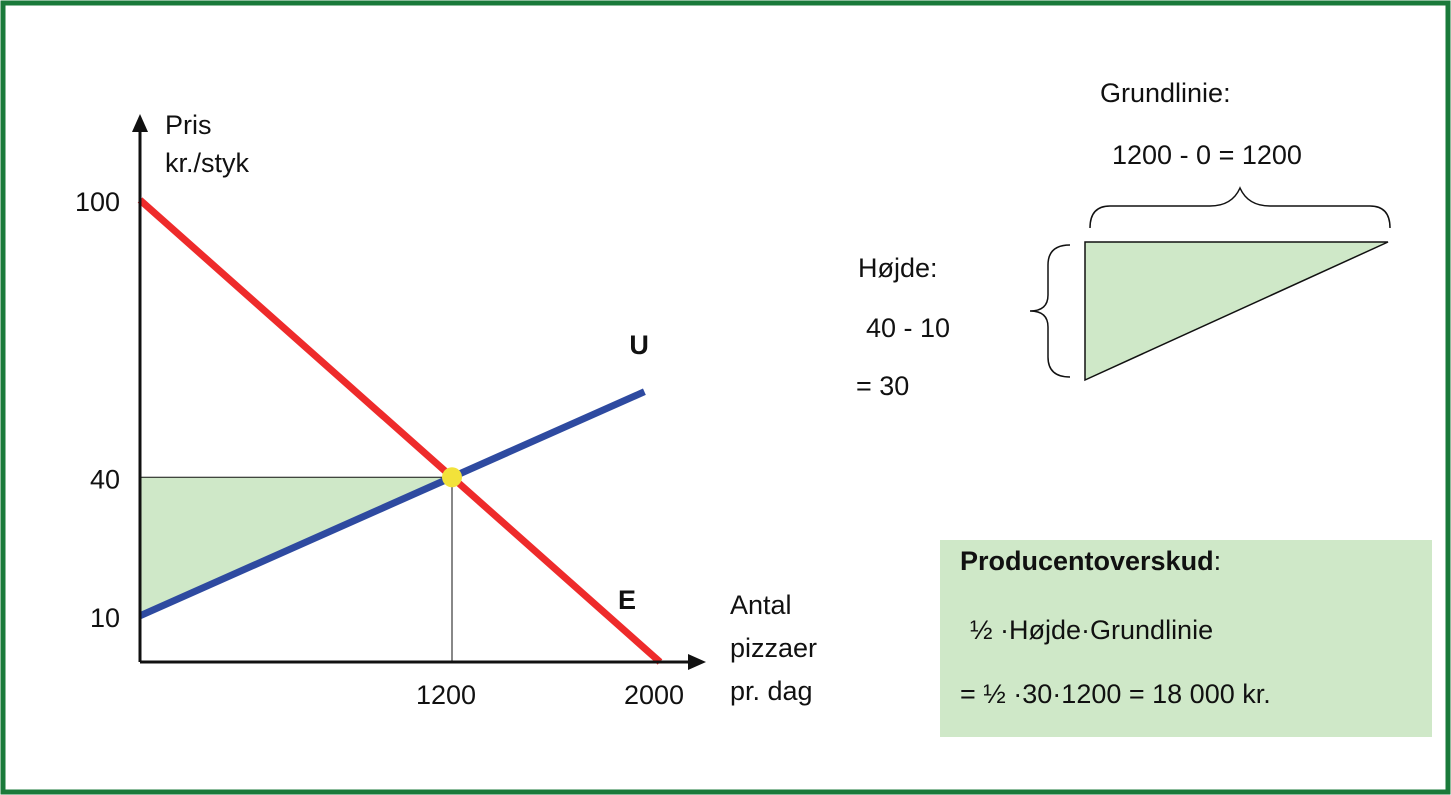 The image size is (1451, 795). I want to click on box-title-suffix: :, so click(1218, 561).